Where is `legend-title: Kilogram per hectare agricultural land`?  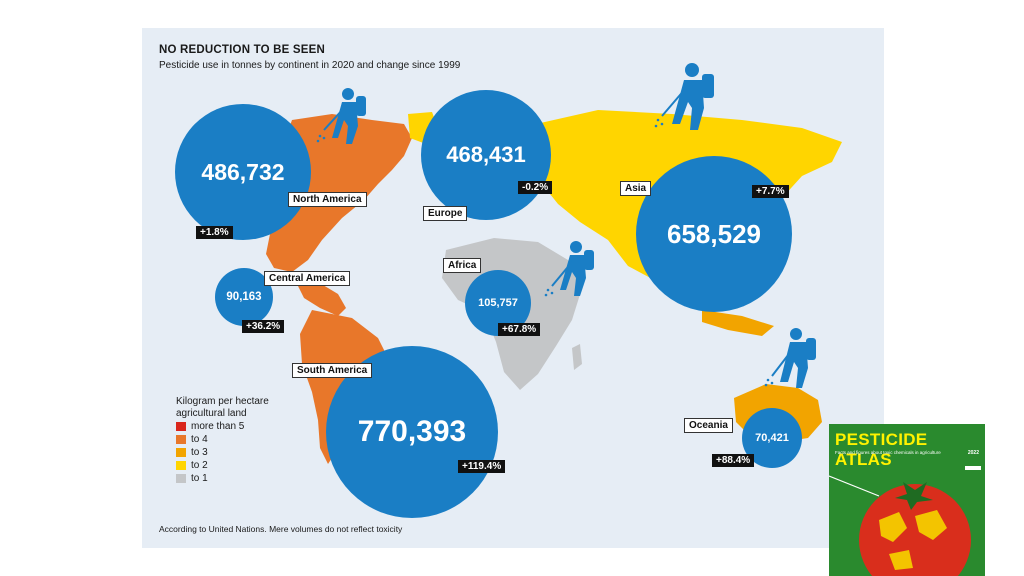 legend-title: Kilogram per hectare agricultural land is located at coordinates (222, 407).